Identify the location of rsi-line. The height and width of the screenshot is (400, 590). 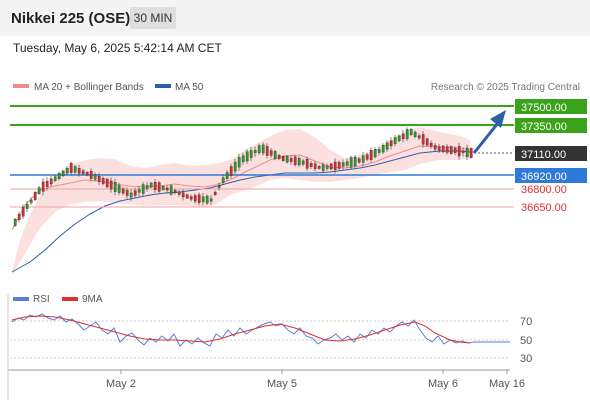
(260, 330).